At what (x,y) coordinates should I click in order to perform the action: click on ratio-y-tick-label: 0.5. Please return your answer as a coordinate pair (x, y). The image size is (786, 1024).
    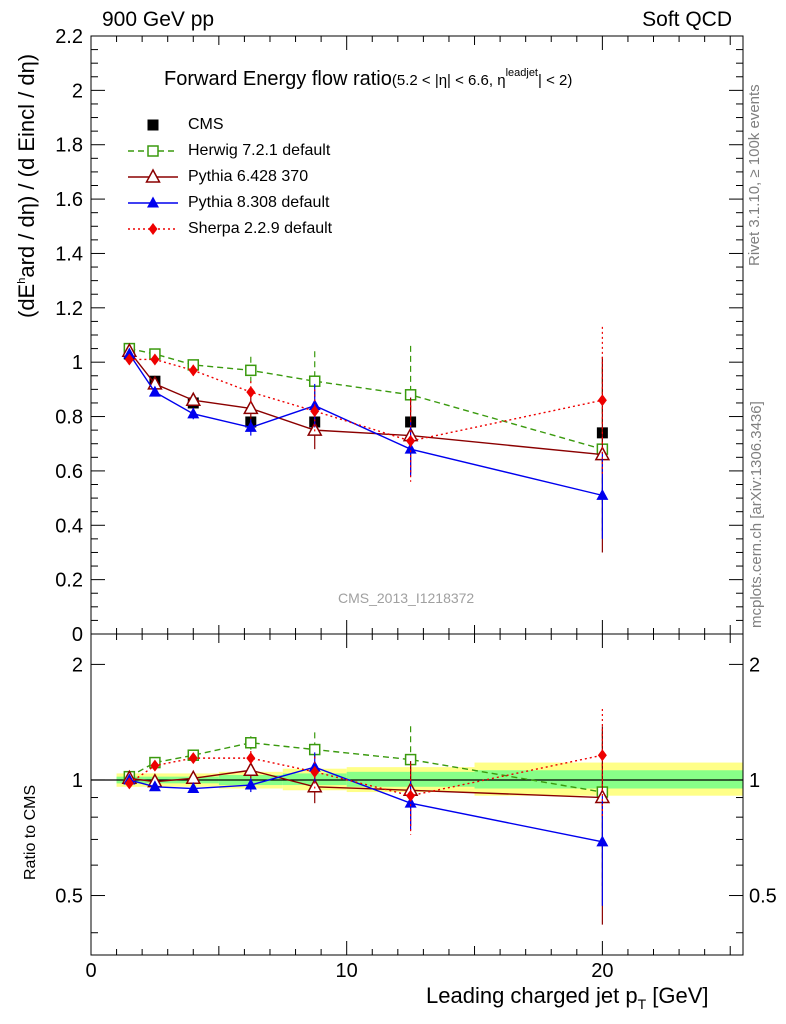
    Looking at the image, I should click on (69, 897).